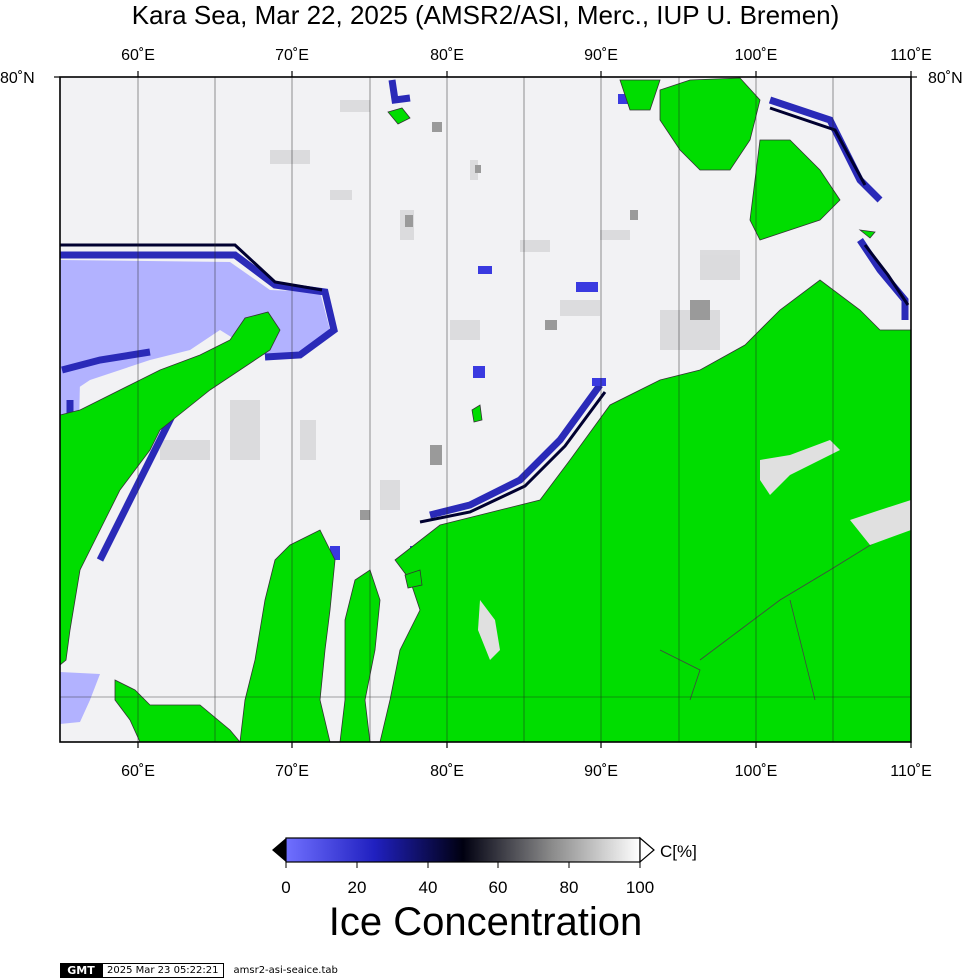 The width and height of the screenshot is (971, 980). I want to click on colorbar-tick-40: 40, so click(428, 887).